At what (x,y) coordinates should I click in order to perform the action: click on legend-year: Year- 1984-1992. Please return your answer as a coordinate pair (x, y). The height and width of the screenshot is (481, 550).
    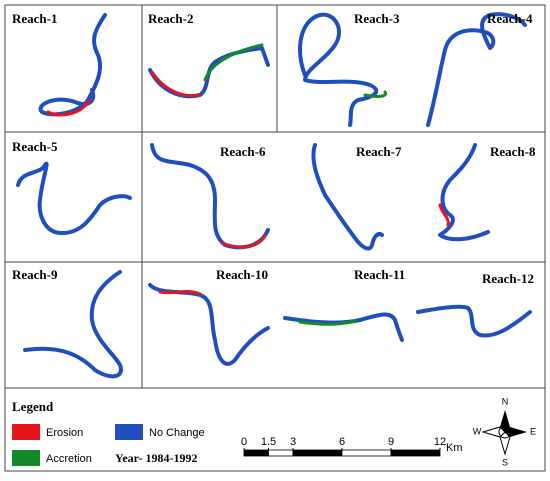
    Looking at the image, I should click on (156, 458).